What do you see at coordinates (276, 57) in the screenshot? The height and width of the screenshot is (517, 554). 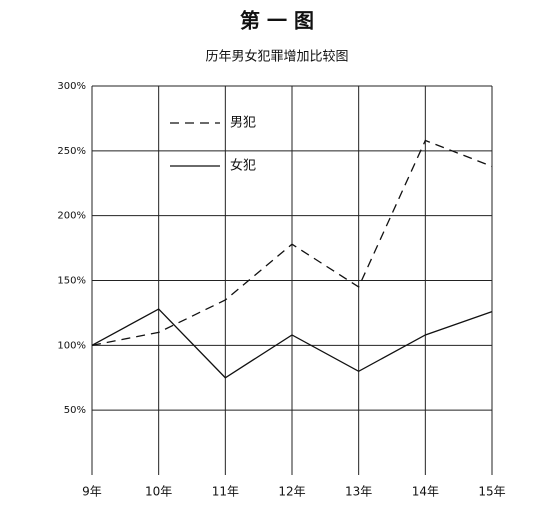 I see `chart-subtitle: 历年男女犯罪增加比较图` at bounding box center [276, 57].